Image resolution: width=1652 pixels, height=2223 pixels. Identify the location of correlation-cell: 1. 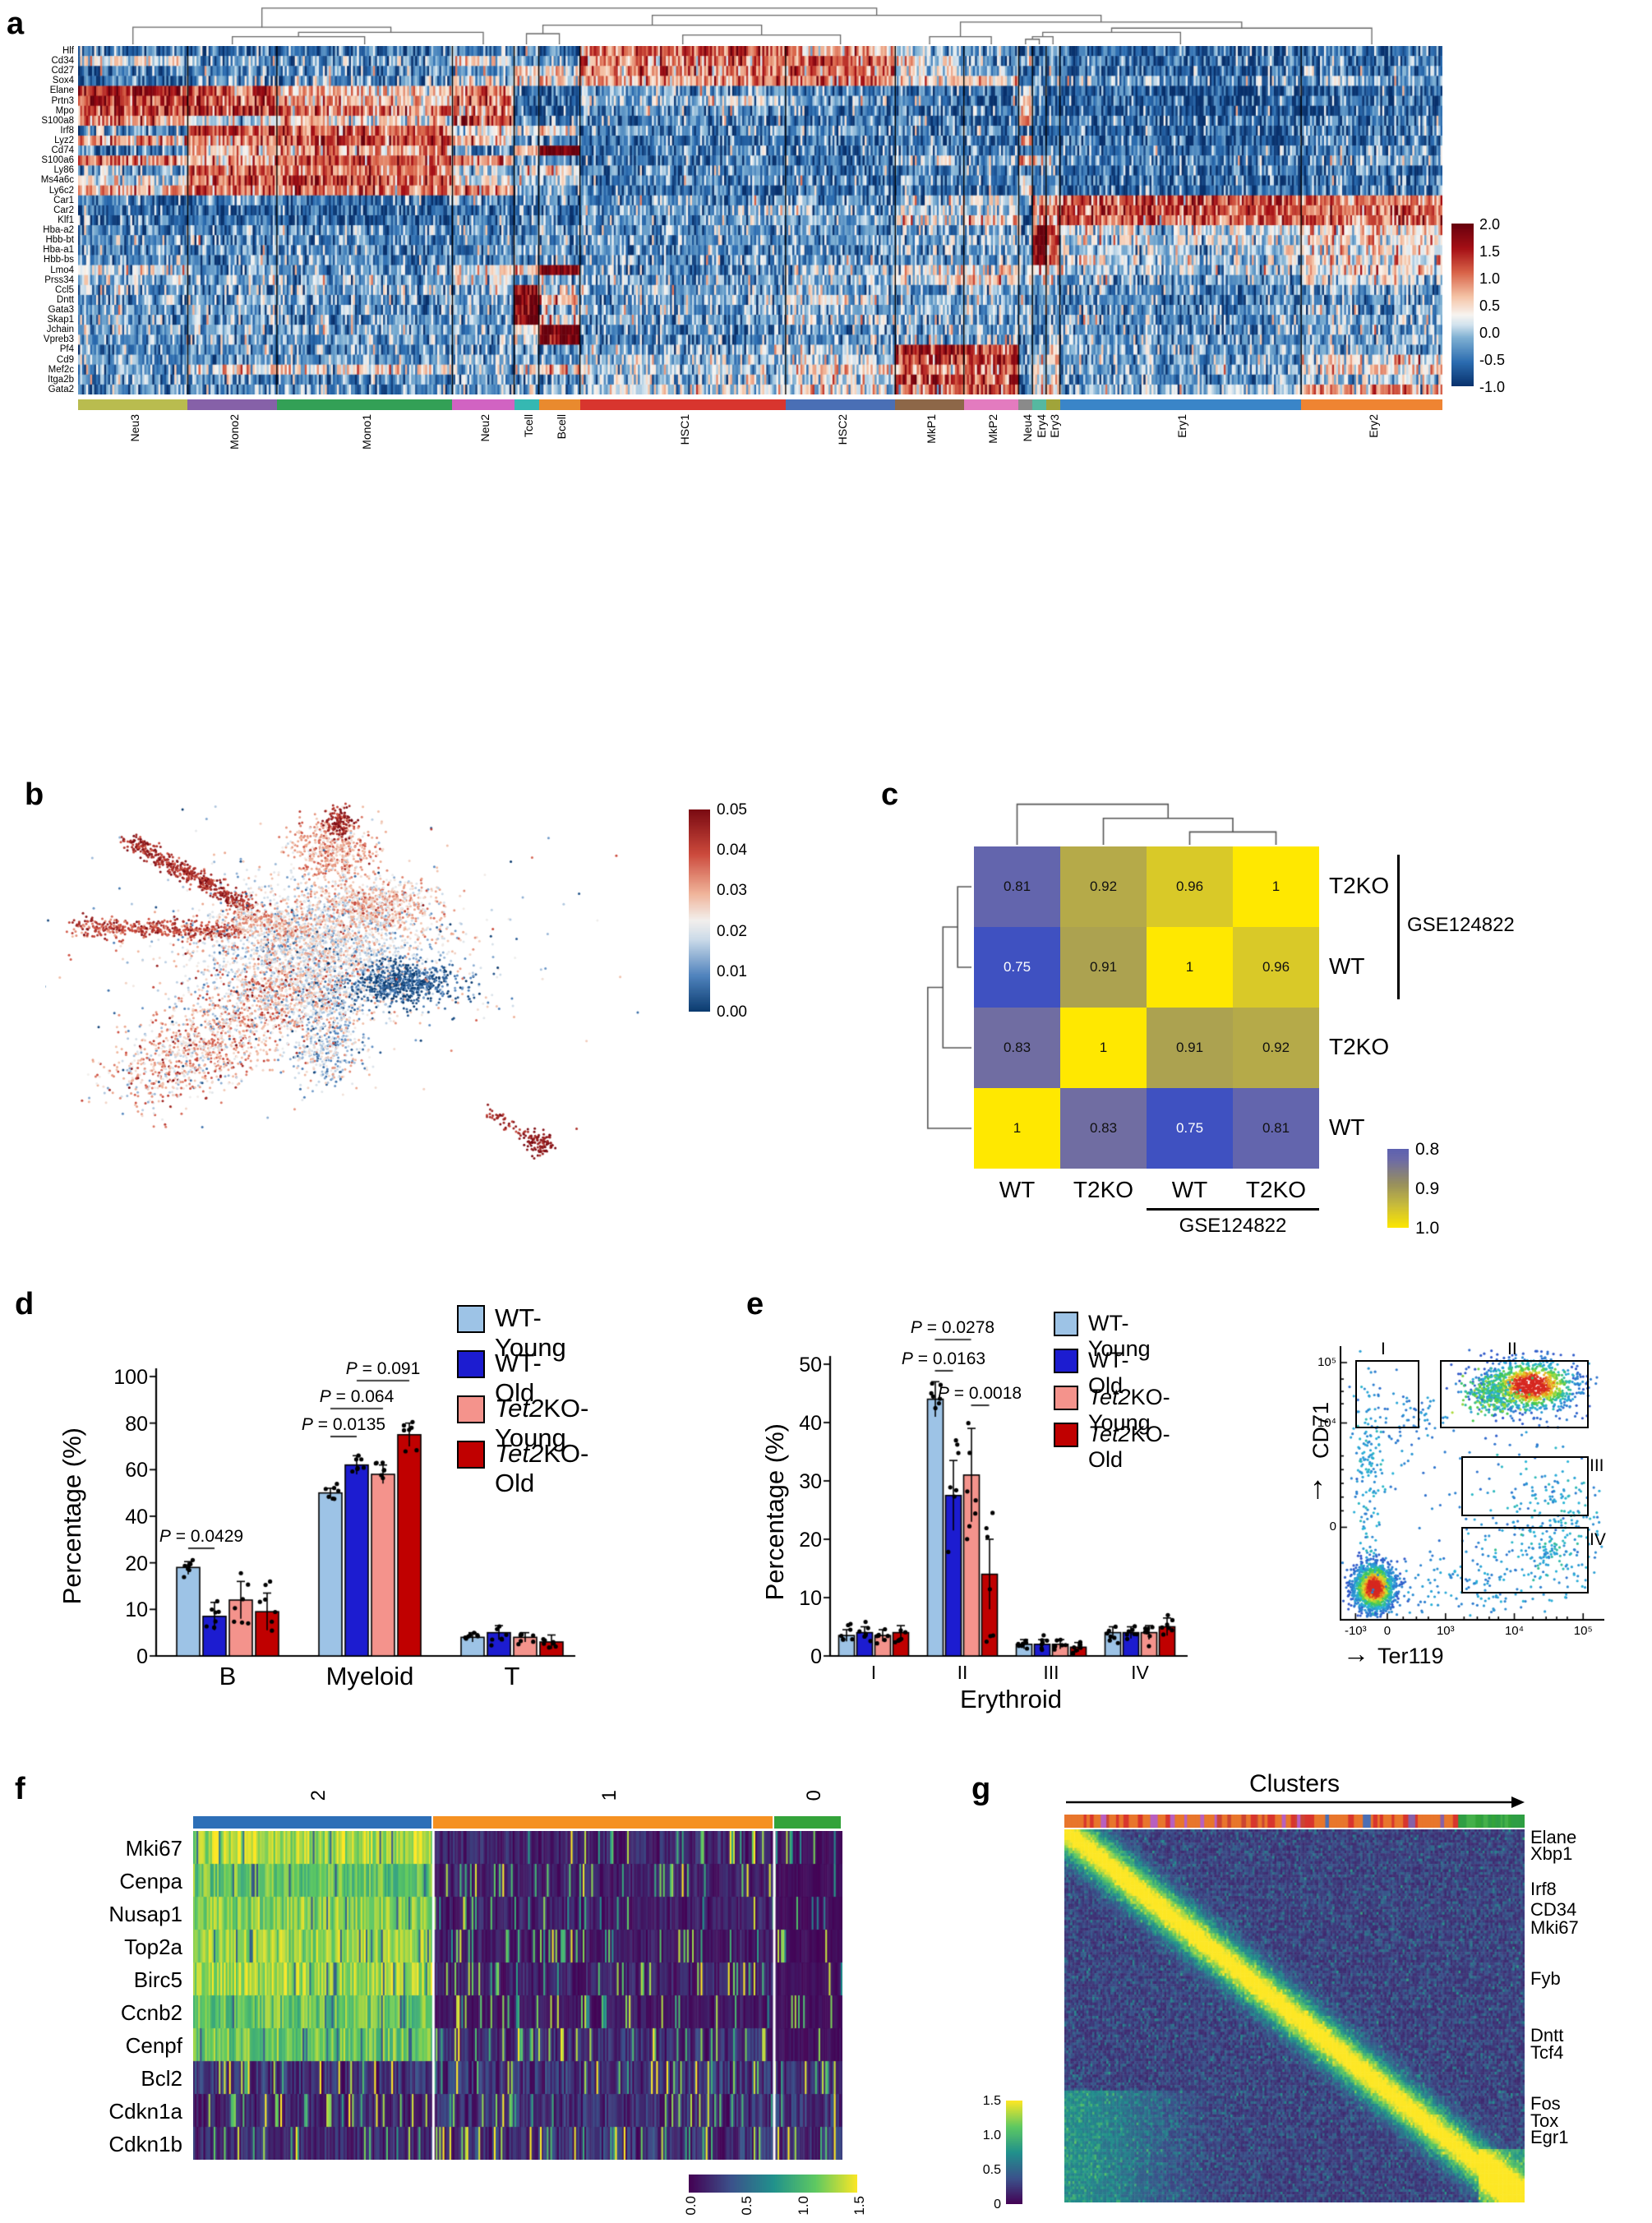
(1190, 968).